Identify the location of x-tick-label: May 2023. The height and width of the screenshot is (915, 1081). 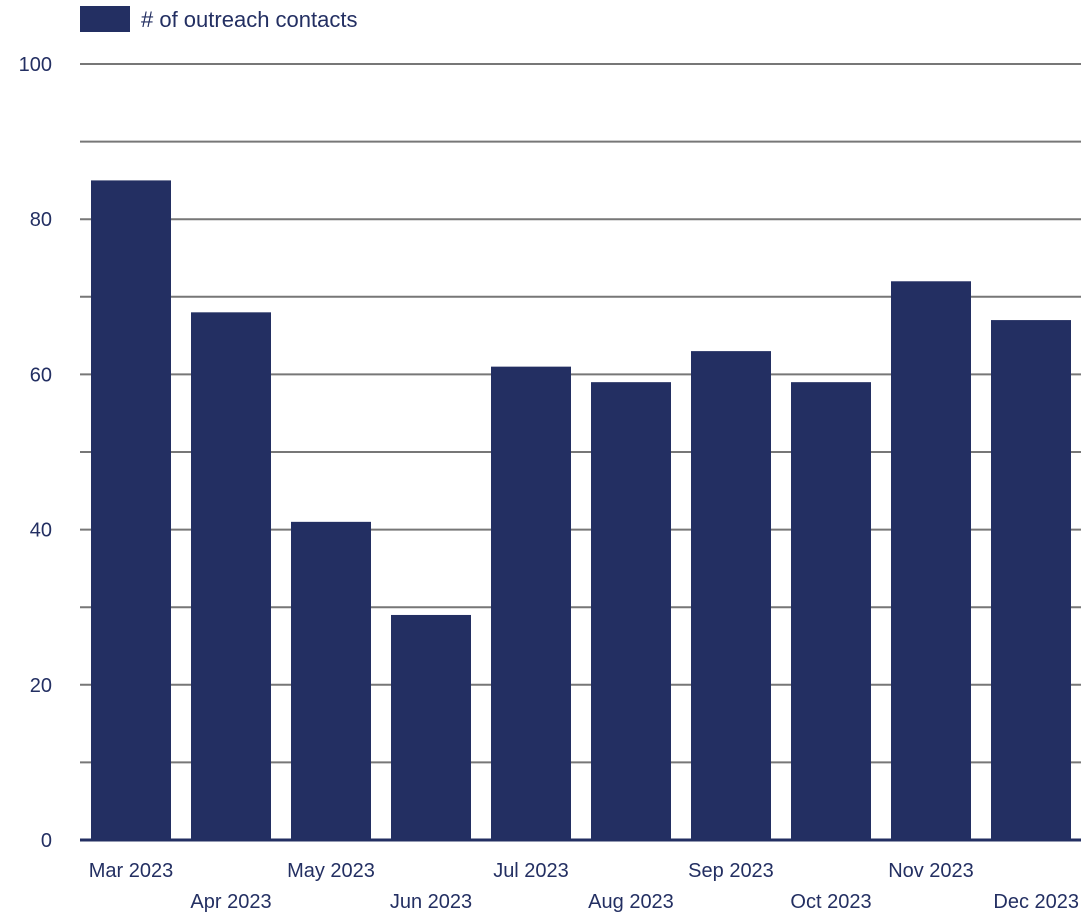
(331, 871).